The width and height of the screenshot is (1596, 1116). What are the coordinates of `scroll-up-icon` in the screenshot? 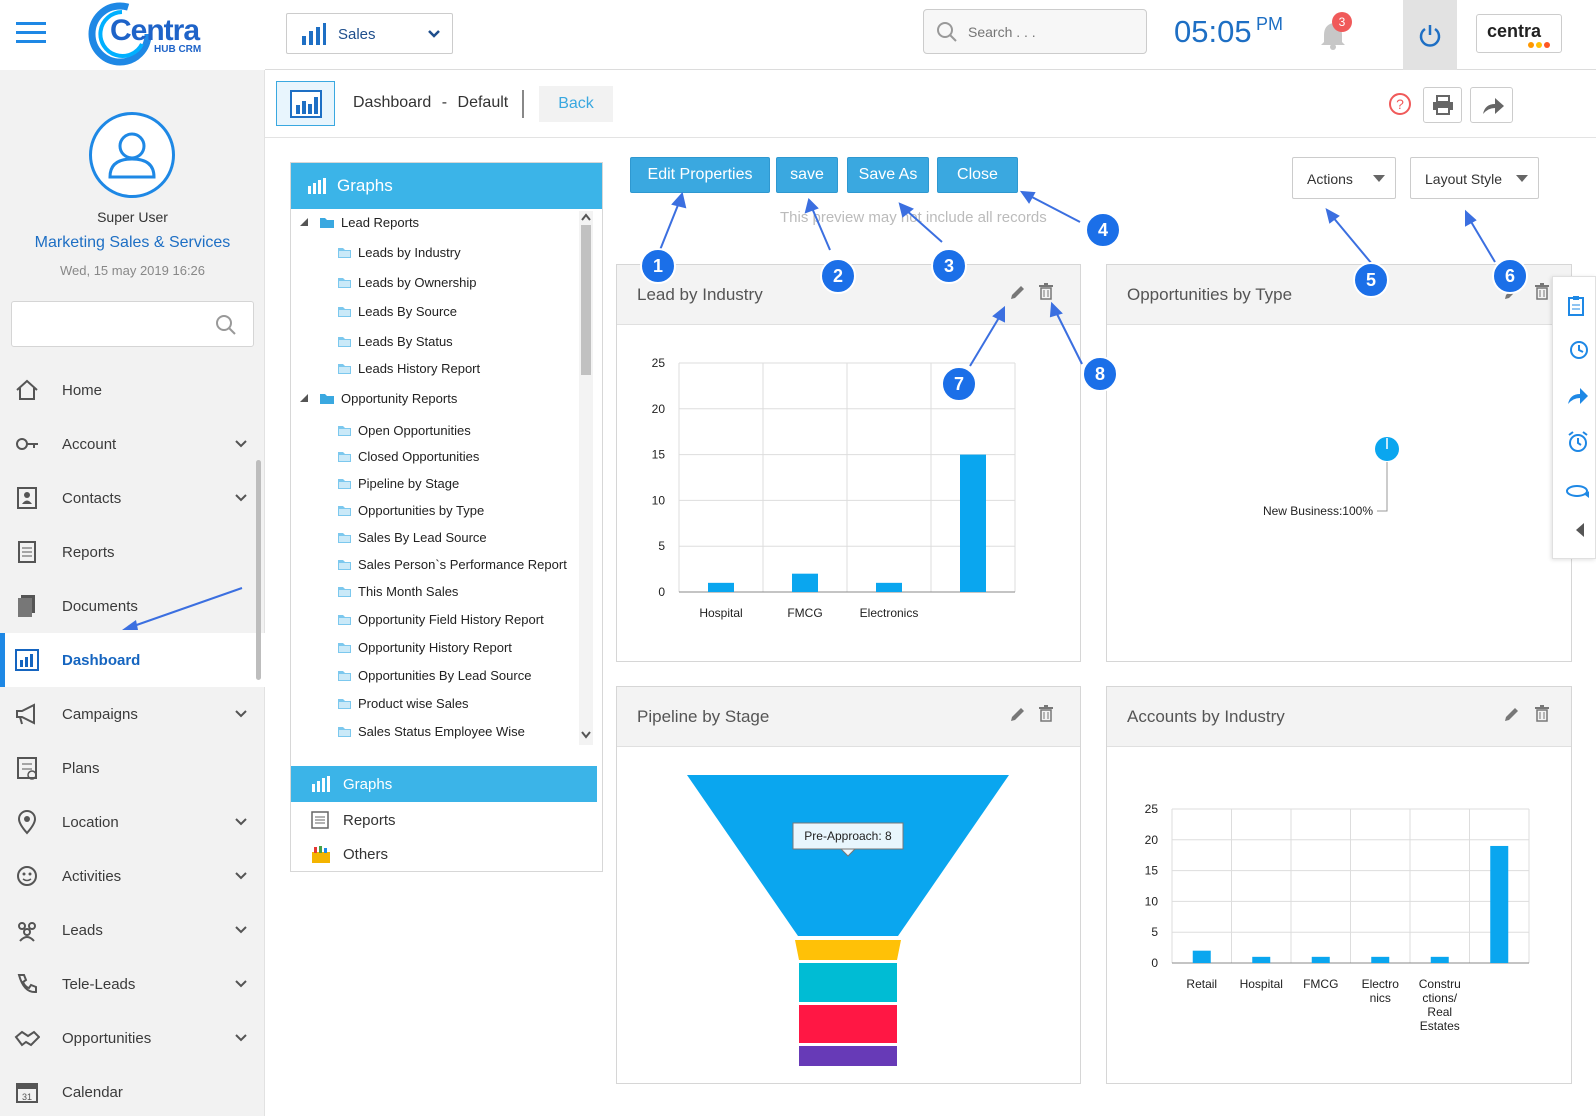 It's located at (586, 217).